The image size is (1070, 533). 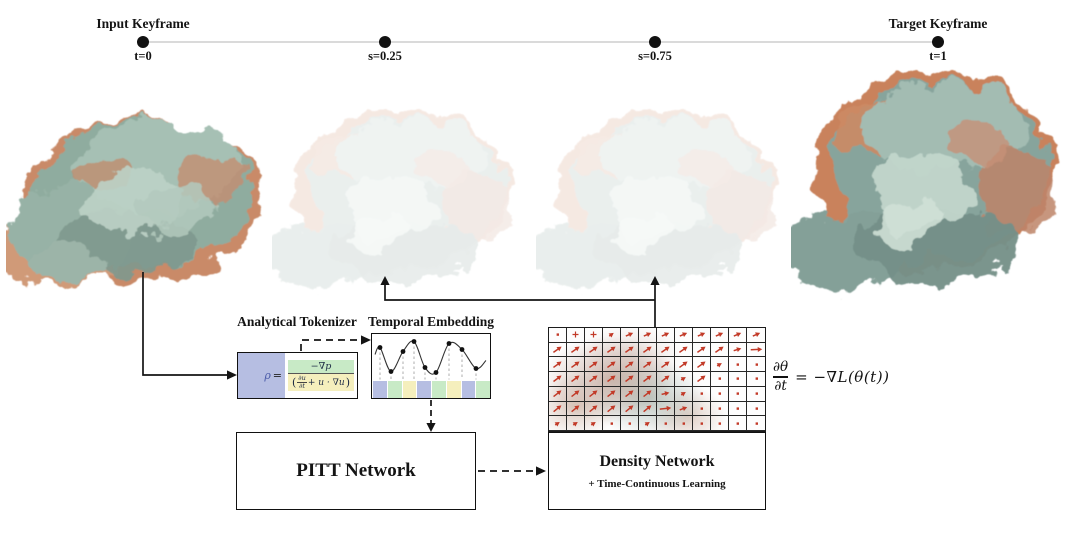 What do you see at coordinates (431, 366) in the screenshot?
I see `temporal-embedding-box` at bounding box center [431, 366].